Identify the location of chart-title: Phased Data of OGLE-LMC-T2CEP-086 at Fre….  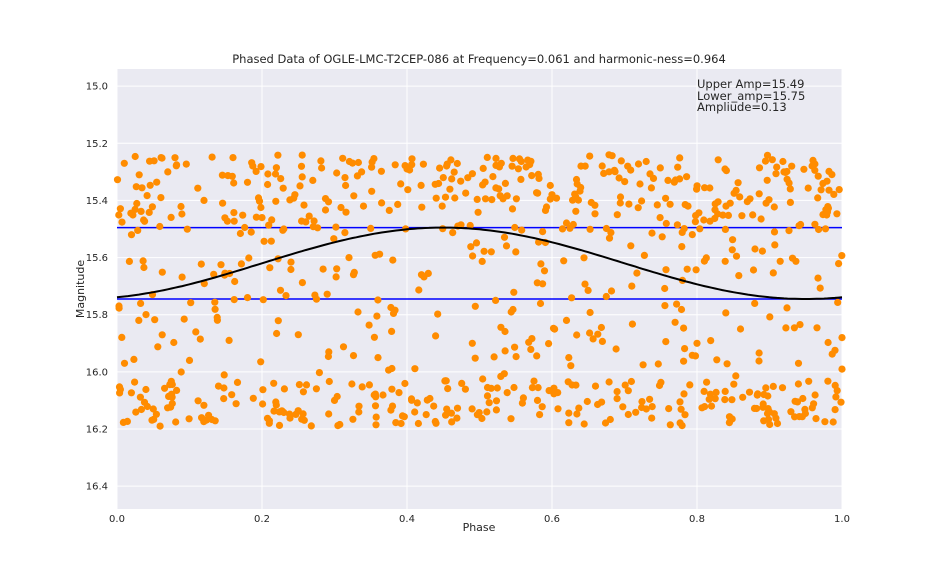
(479, 59).